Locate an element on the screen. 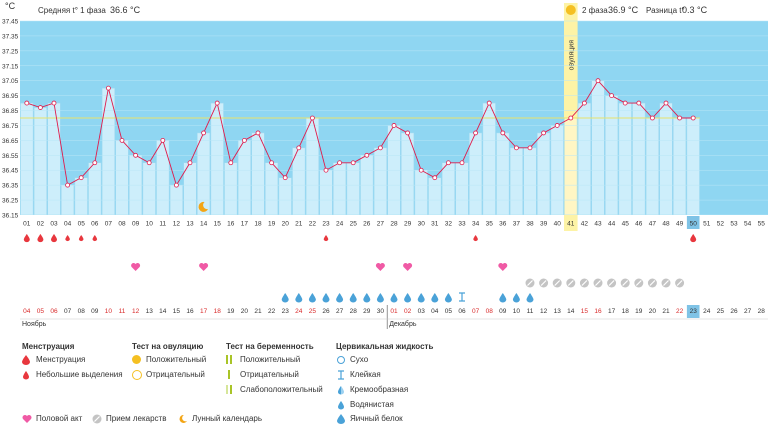 This screenshot has width=770, height=424. legend-fluid-sticky-label: Клейкая is located at coordinates (365, 374).